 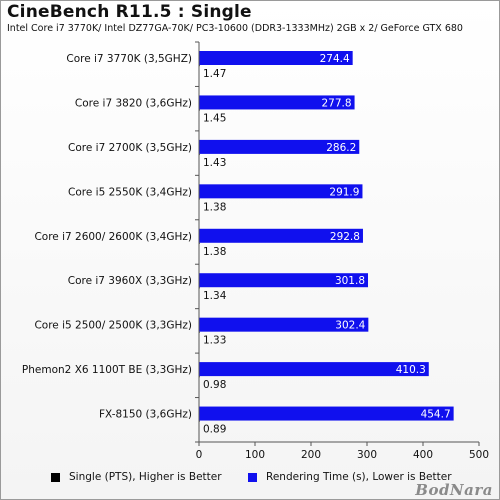 What do you see at coordinates (341, 148) in the screenshot?
I see `value-label-rendering-time: 286.2` at bounding box center [341, 148].